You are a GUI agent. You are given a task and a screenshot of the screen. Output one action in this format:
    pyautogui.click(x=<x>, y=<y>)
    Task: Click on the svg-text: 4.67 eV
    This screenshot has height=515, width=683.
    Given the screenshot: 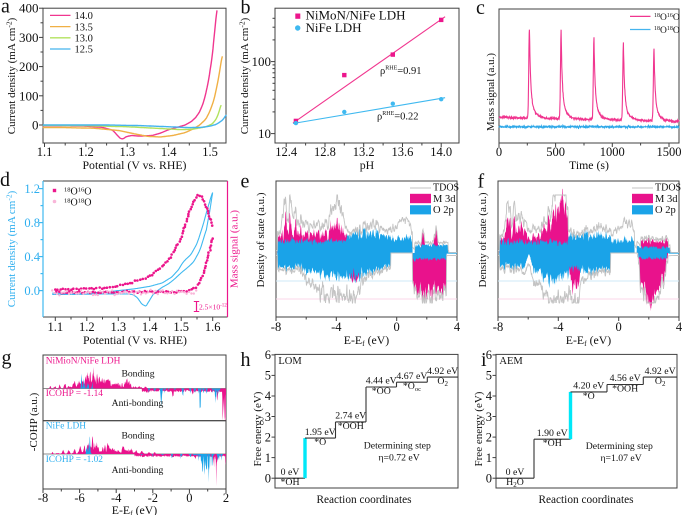 What is the action you would take?
    pyautogui.click(x=411, y=376)
    